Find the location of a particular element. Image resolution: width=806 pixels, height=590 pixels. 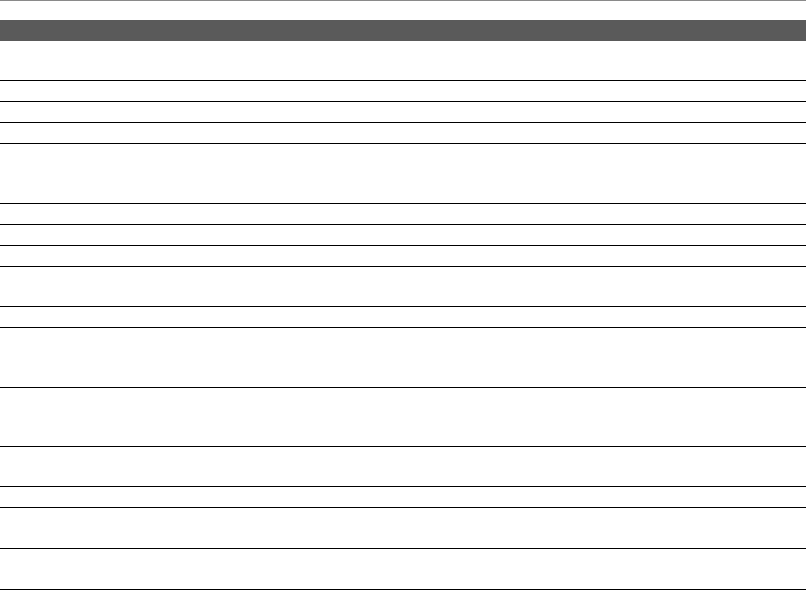

top-divider is located at coordinates (403, 0).